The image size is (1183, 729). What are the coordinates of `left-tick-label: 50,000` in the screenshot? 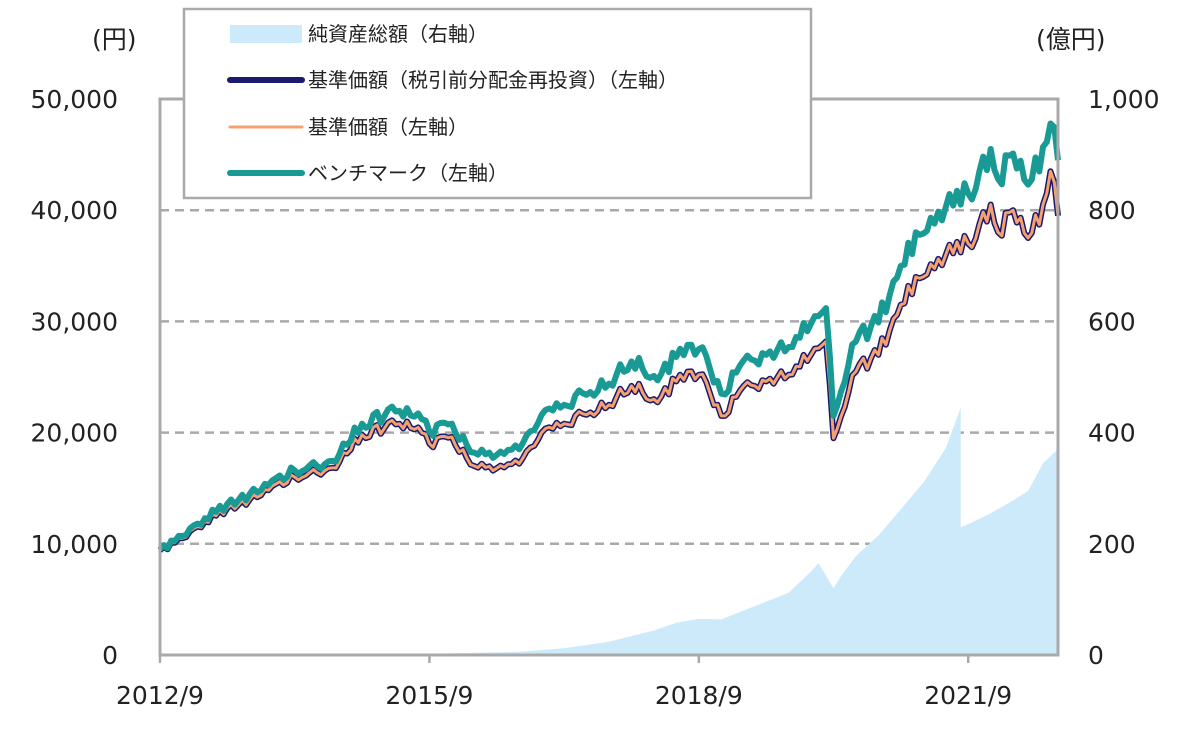 It's located at (74, 99).